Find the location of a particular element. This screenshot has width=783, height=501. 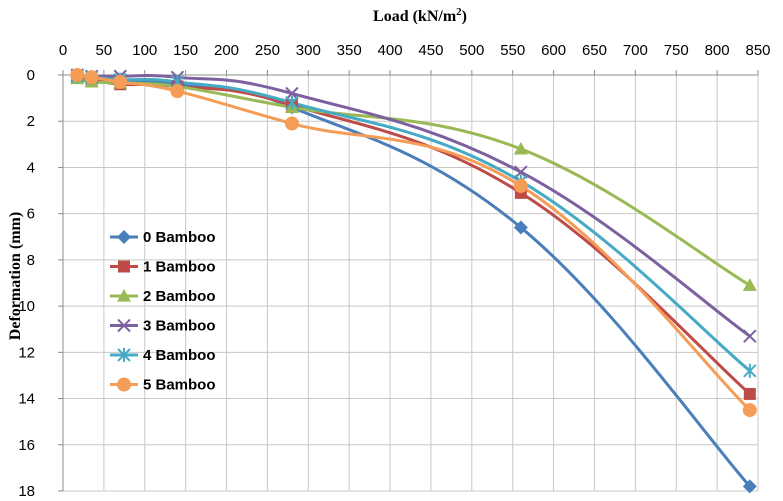

legend-entry-2-bamboo: 2 Bamboo is located at coordinates (163, 296).